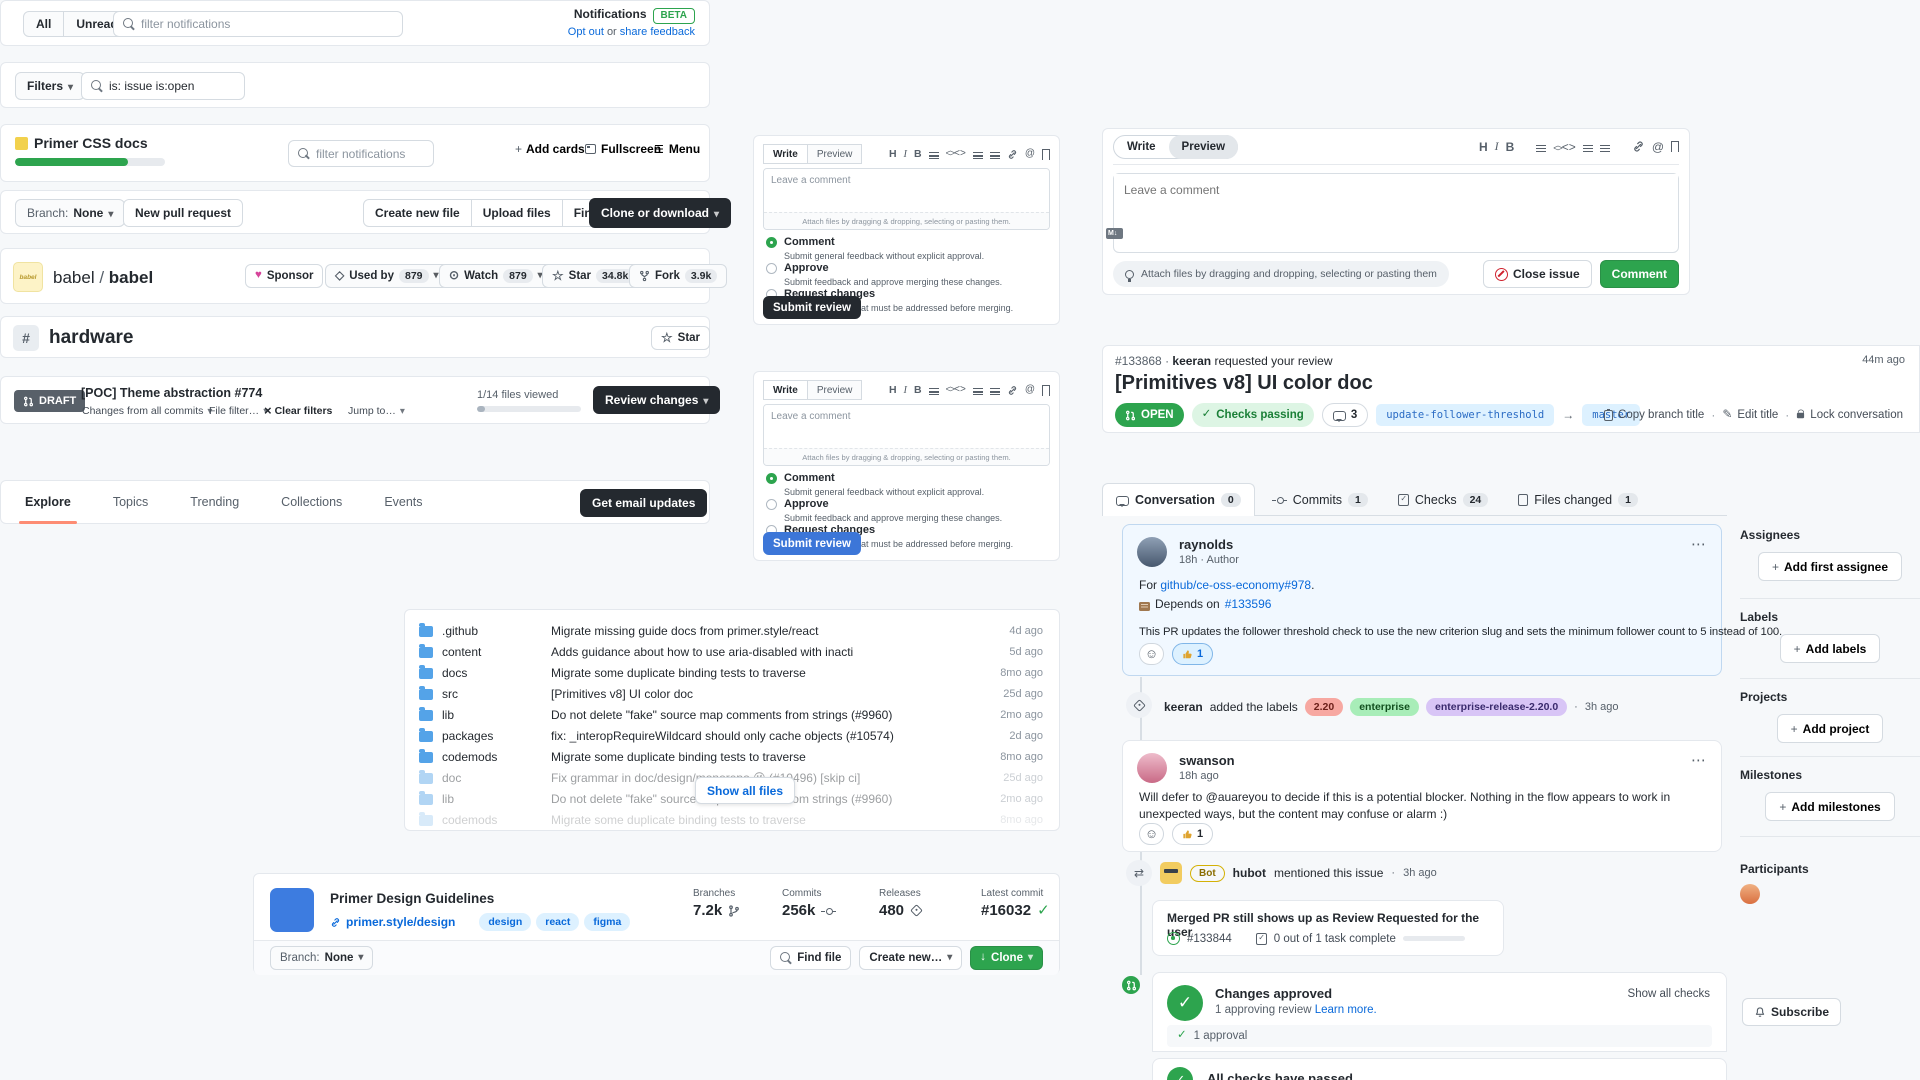  Describe the element at coordinates (677, 149) in the screenshot. I see `menu-button: Menu` at that location.